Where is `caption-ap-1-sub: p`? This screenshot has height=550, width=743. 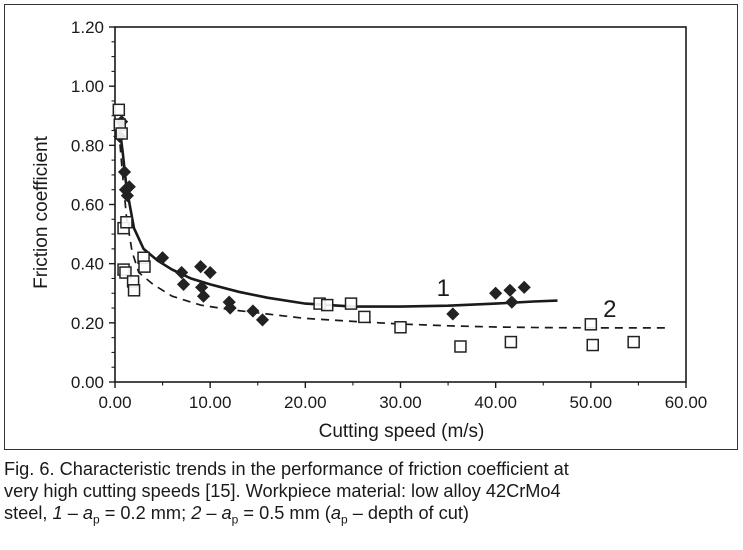
caption-ap-1-sub: p is located at coordinates (96, 519).